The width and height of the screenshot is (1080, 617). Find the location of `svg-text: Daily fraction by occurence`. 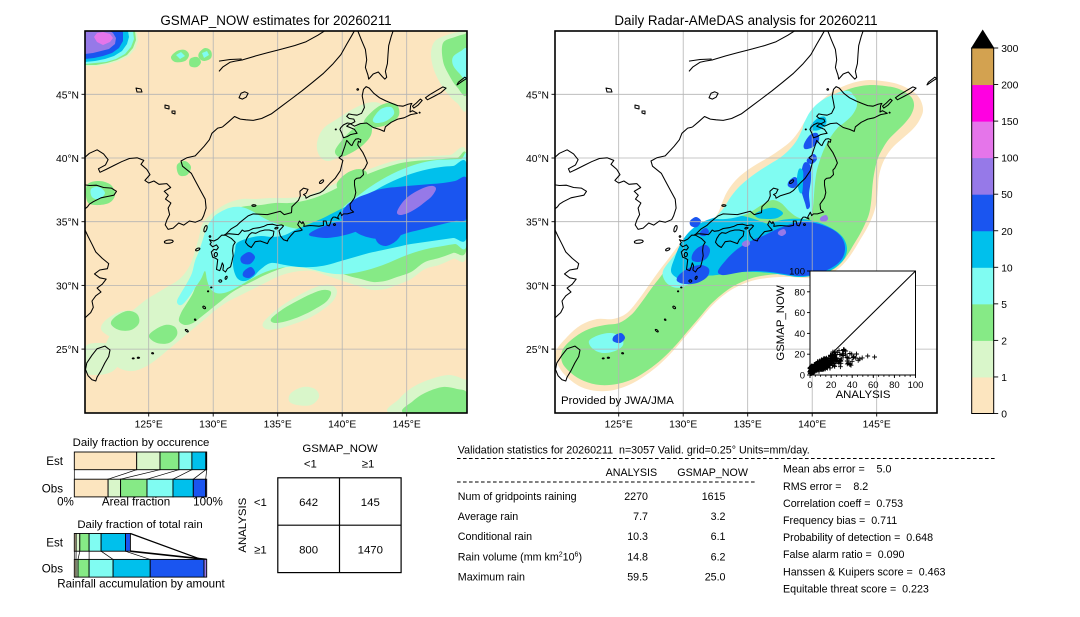

svg-text: Daily fraction by occurence is located at coordinates (141, 443).